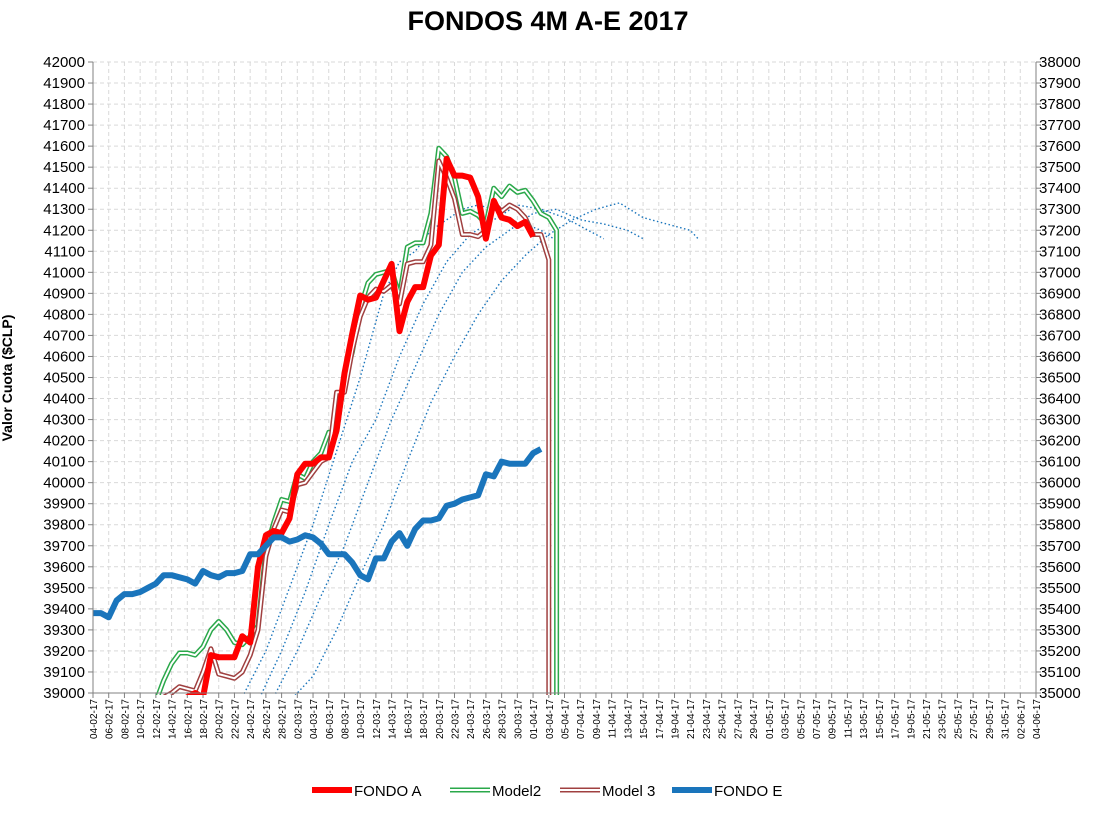  I want to click on x-tick-label: 21-04-17, so click(691, 719).